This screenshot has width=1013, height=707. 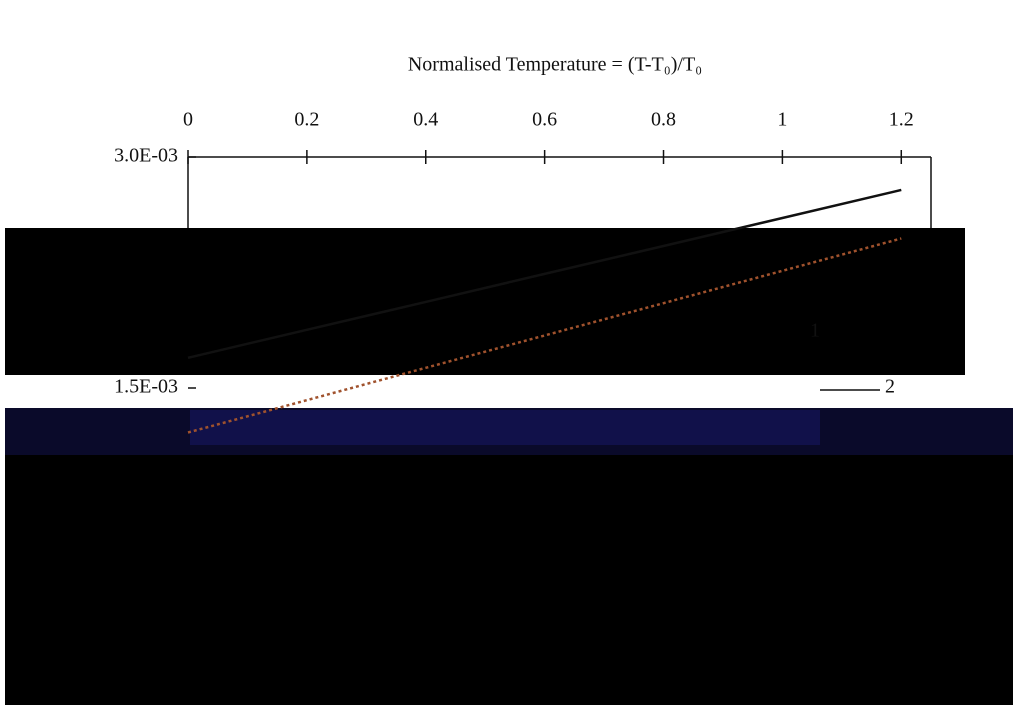 What do you see at coordinates (146, 156) in the screenshot?
I see `y-tick-label: 3.0E-03` at bounding box center [146, 156].